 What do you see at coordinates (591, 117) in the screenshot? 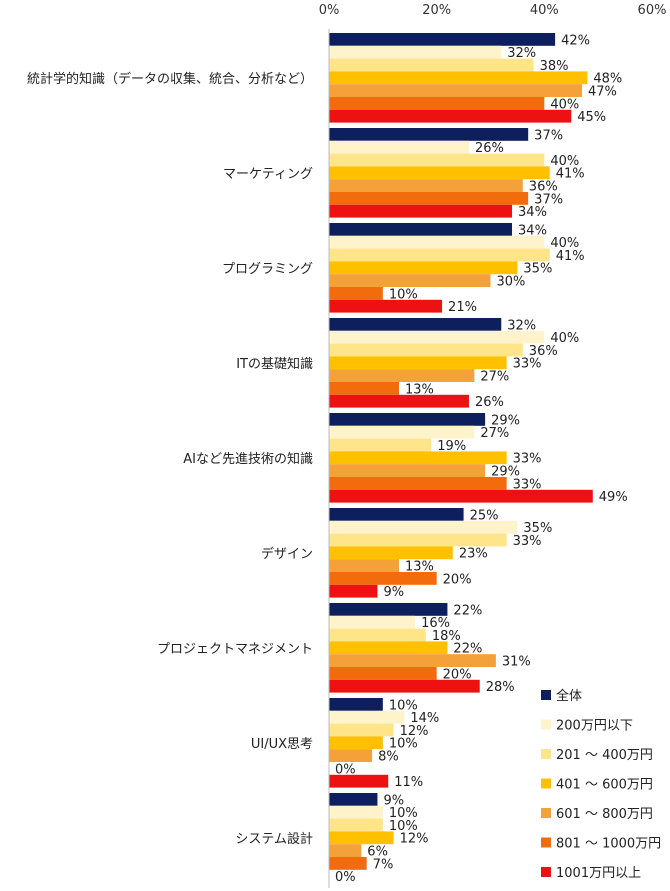
I see `data-label: 45%` at bounding box center [591, 117].